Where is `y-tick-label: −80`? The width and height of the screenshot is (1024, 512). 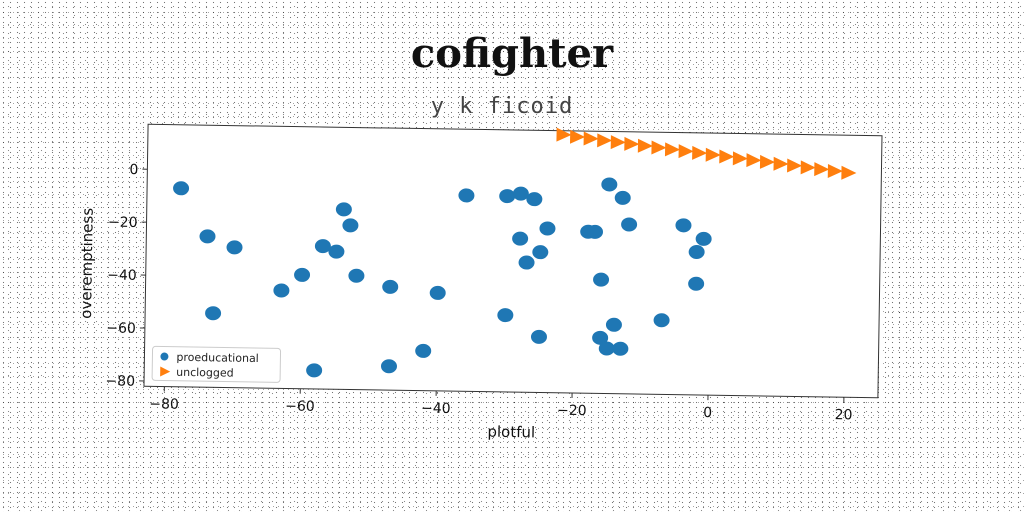
y-tick-label: −80 is located at coordinates (120, 381).